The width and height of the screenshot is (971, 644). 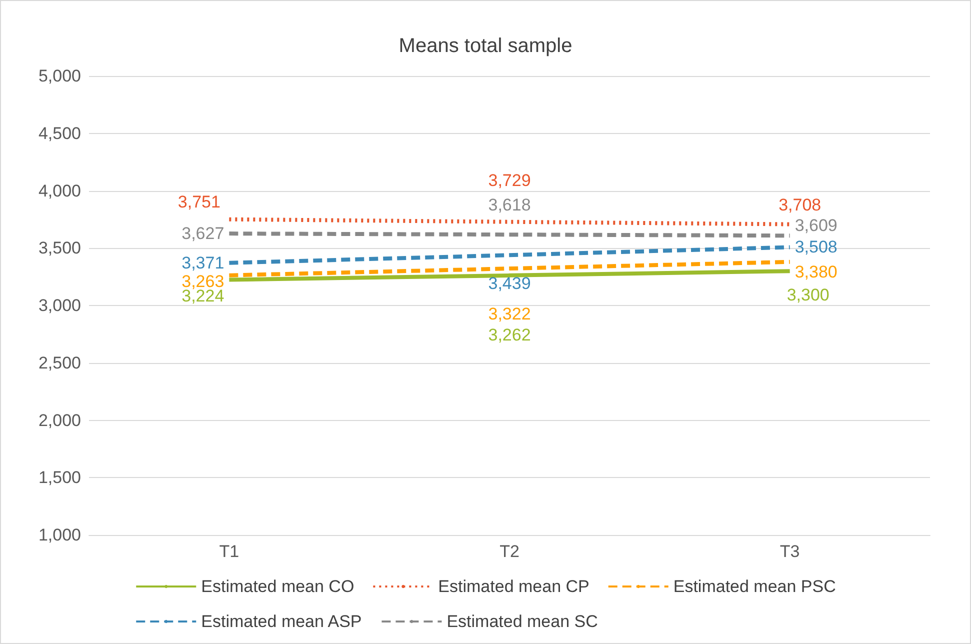 What do you see at coordinates (514, 586) in the screenshot?
I see `legend-label: Estimated mean CP` at bounding box center [514, 586].